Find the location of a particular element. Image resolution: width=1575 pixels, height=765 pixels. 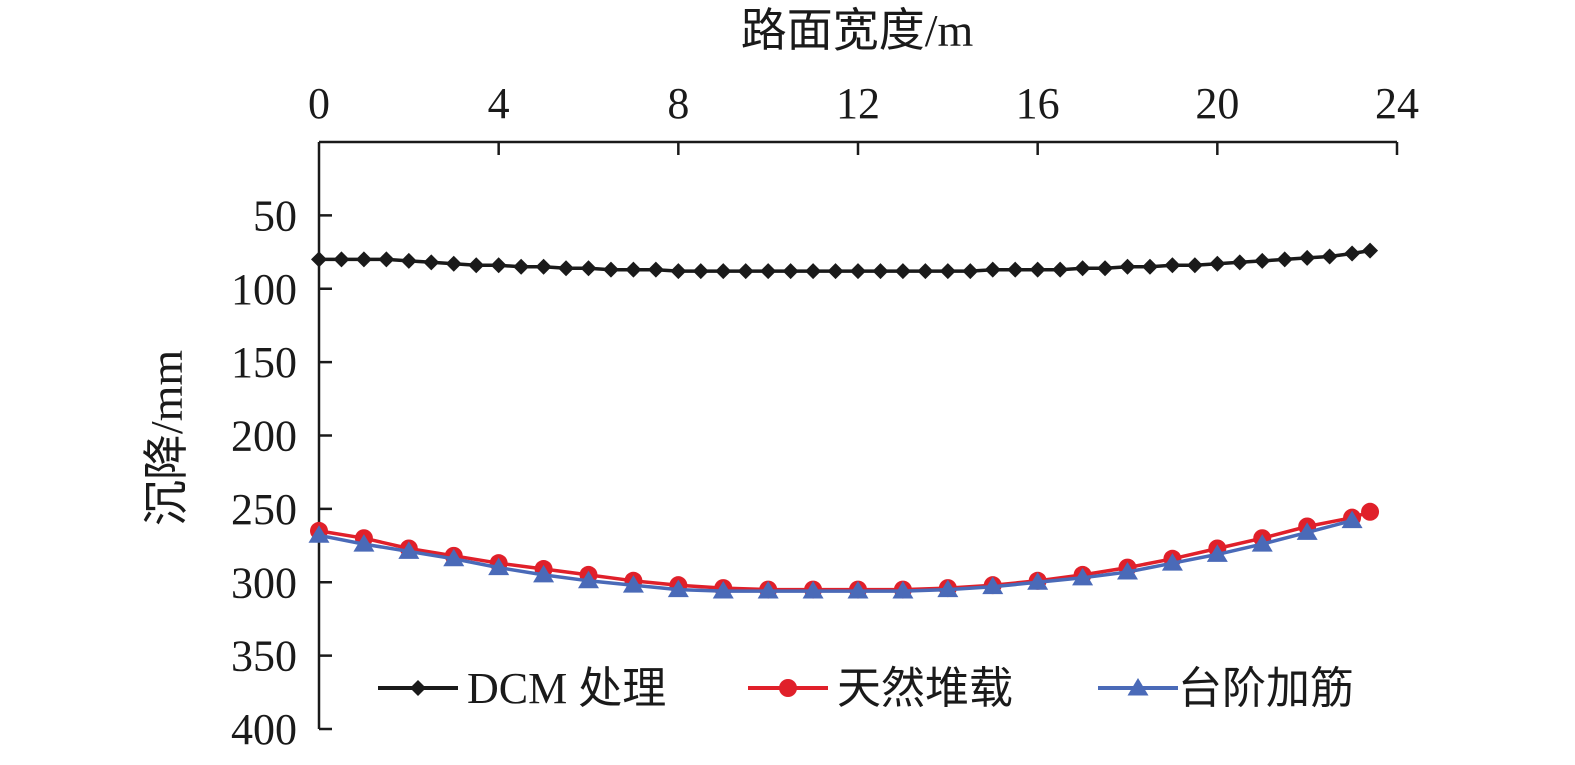

x-tick-label: 4 is located at coordinates (499, 103).